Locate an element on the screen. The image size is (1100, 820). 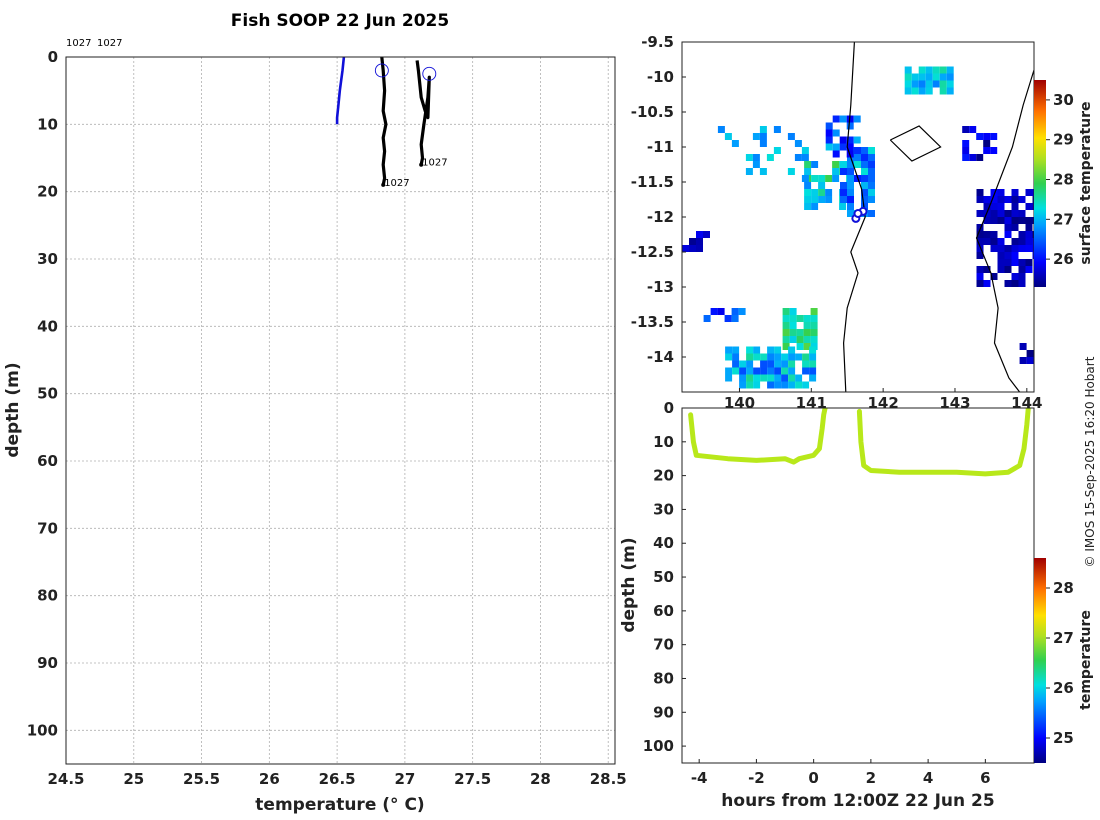
depth-x-tick-labels: -4 -2 0 2 4 6 is located at coordinates (841, 773).